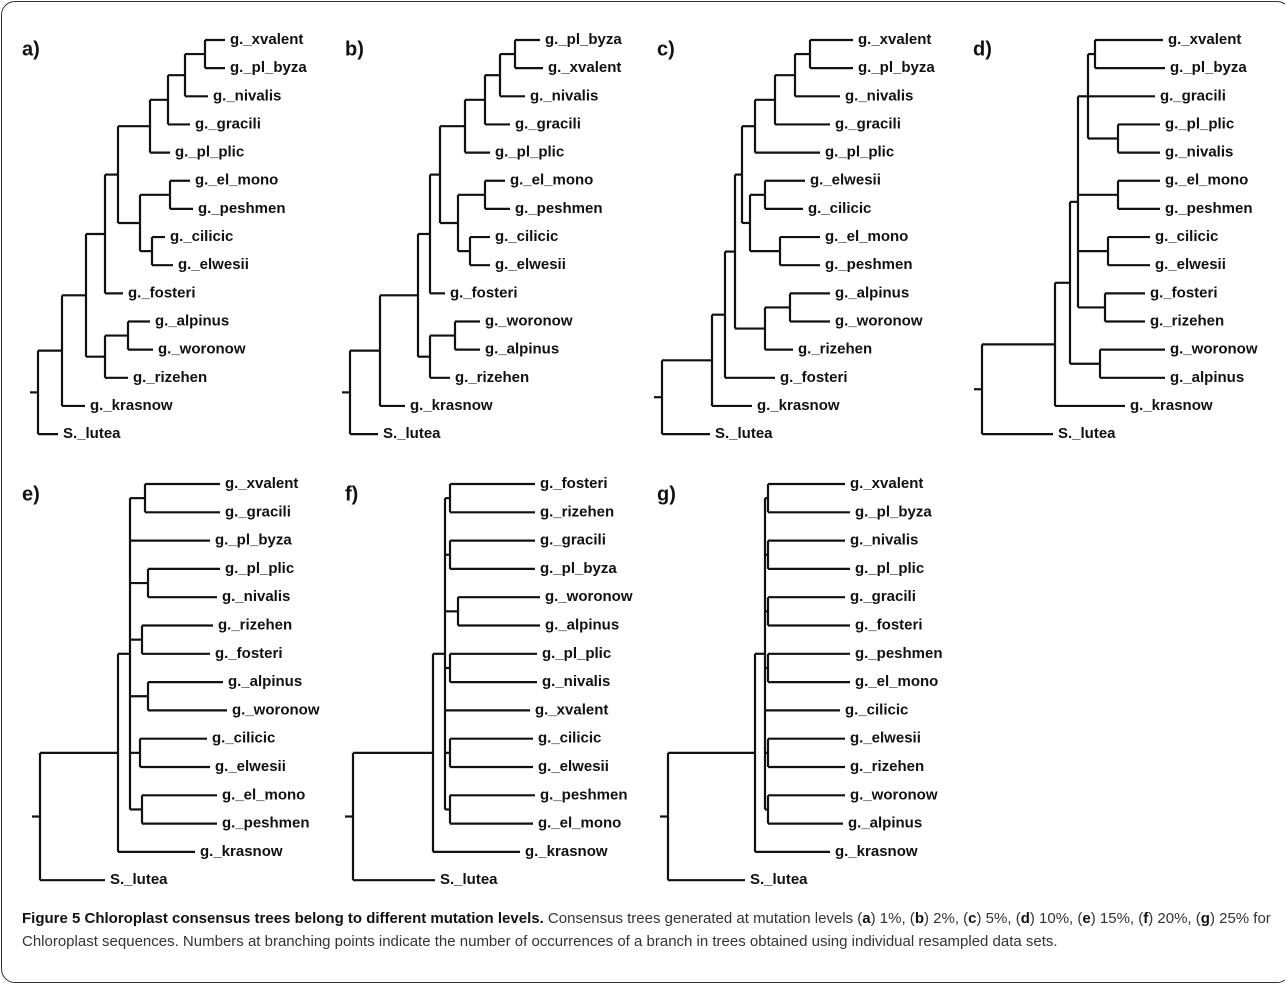  I want to click on panel-label: f), so click(351, 494).